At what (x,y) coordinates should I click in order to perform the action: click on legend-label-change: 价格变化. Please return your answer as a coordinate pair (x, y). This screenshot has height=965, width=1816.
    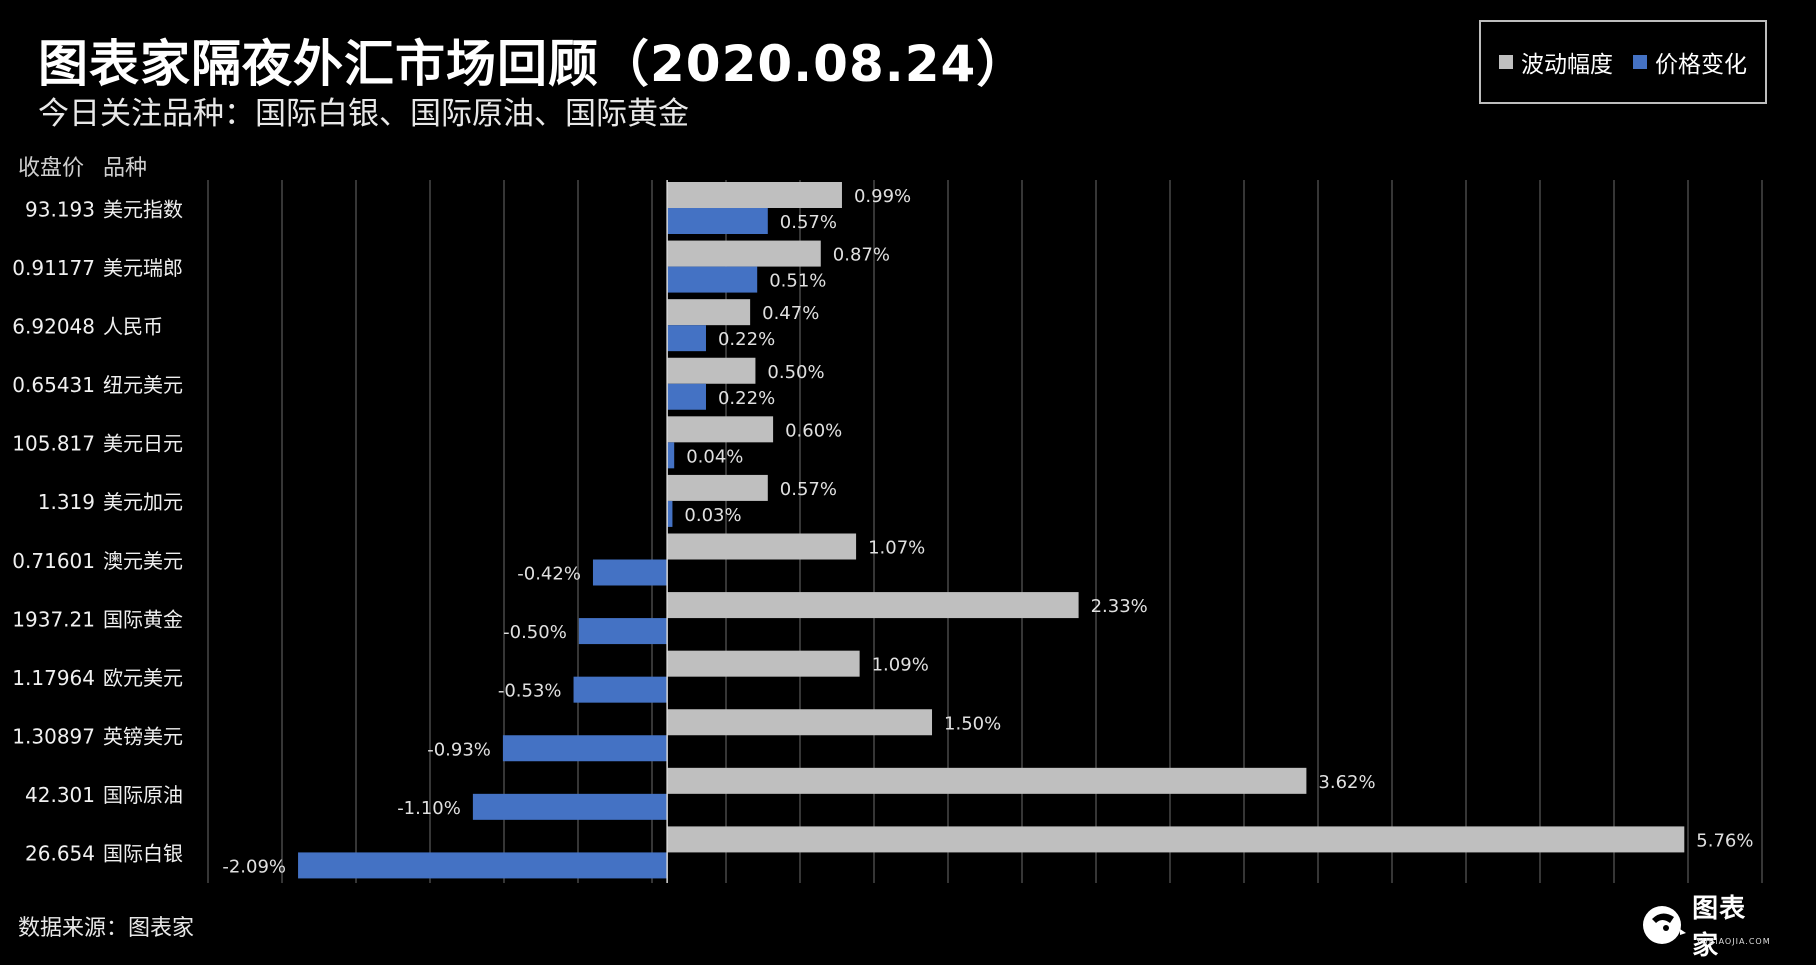
    Looking at the image, I should click on (1701, 65).